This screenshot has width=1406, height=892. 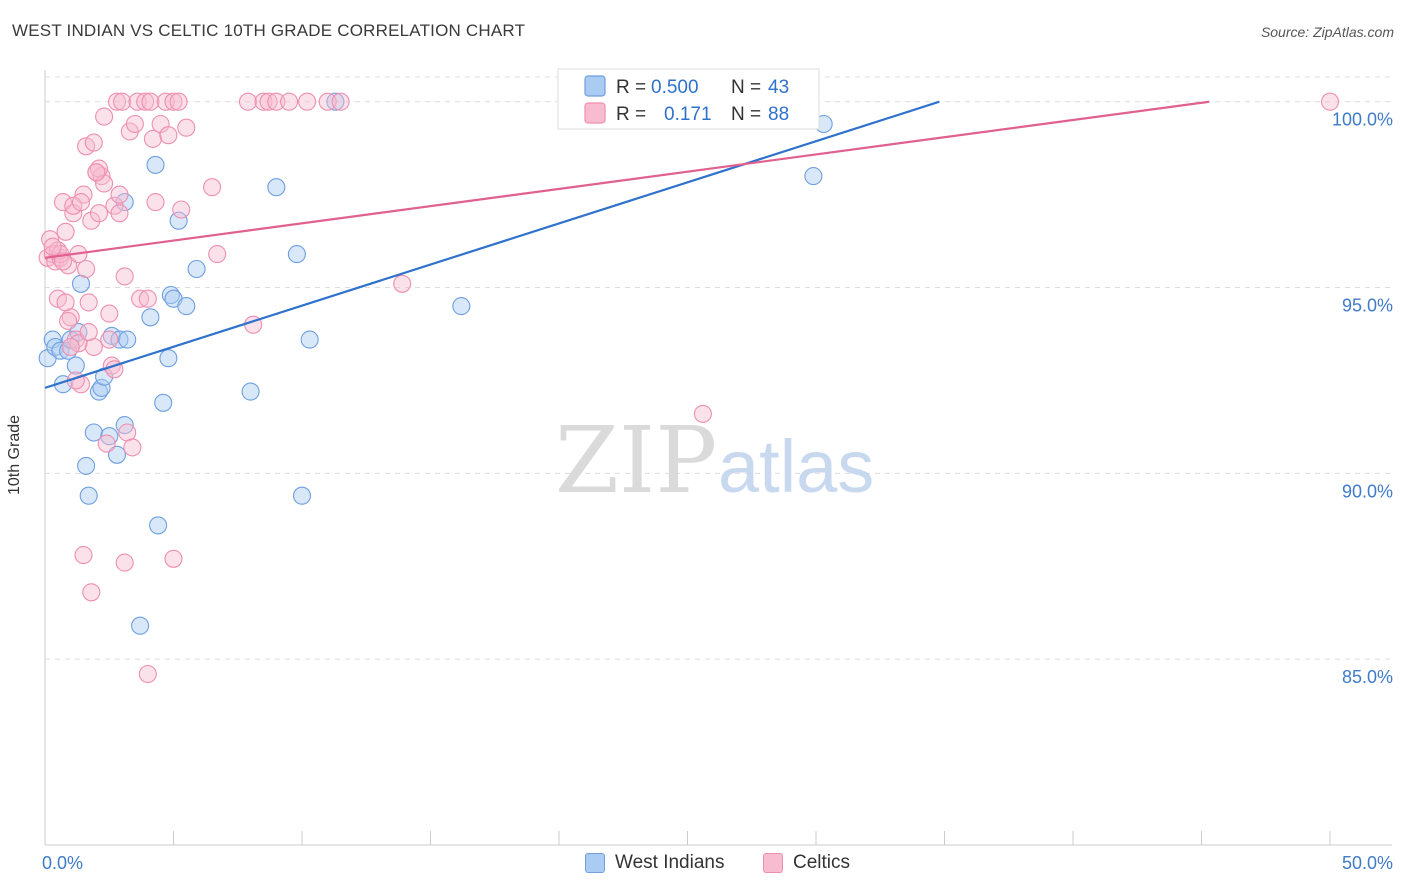 I want to click on source-label: Source: ZipAtlas.com, so click(x=1327, y=32).